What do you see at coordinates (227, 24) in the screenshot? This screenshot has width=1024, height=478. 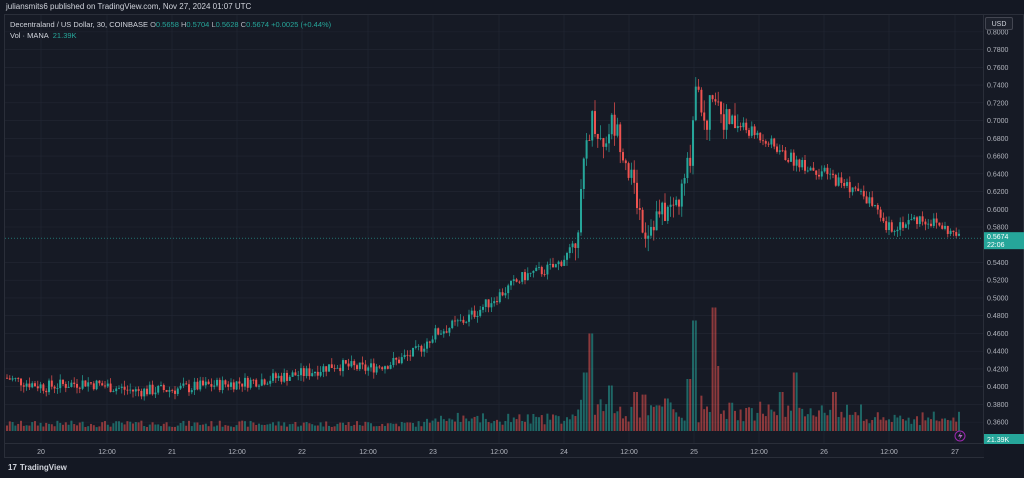 I see `low-value: 0.5628` at bounding box center [227, 24].